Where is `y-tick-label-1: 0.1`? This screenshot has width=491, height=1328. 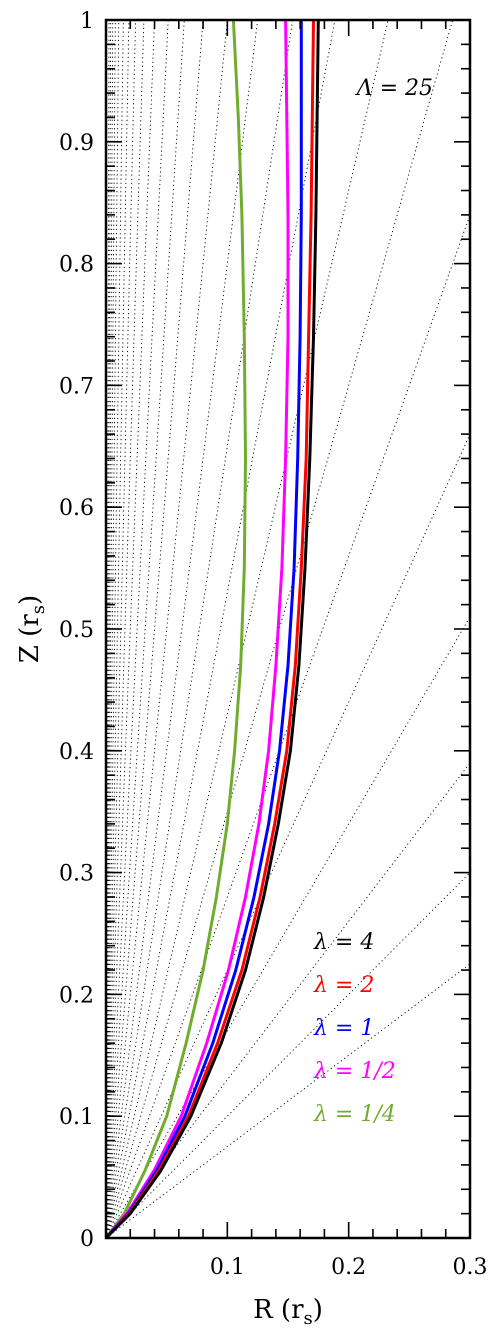 y-tick-label-1: 0.1 is located at coordinates (76, 1117).